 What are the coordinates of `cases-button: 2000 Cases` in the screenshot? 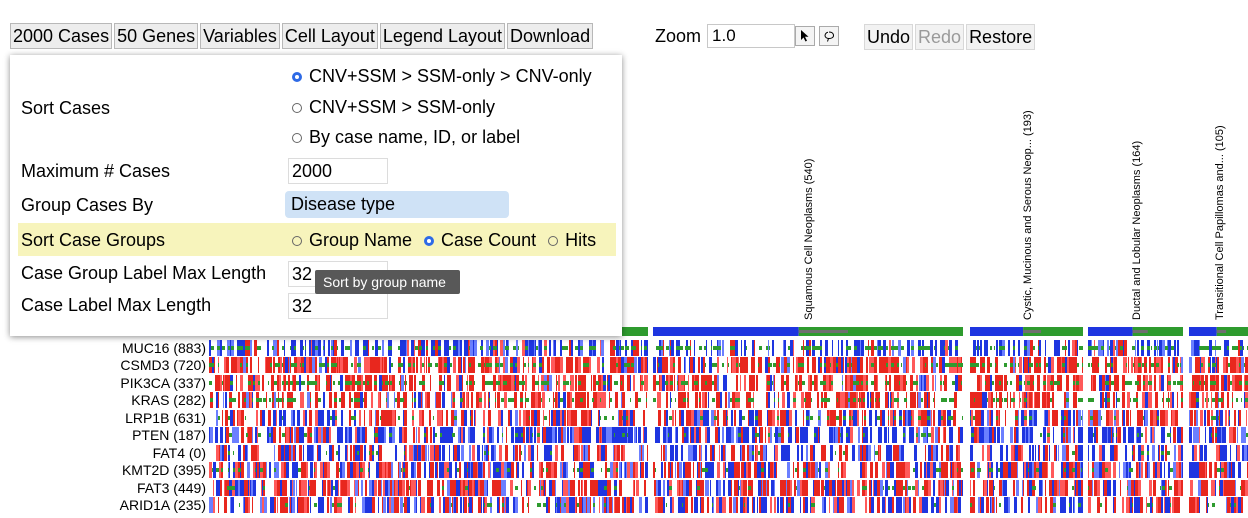 It's located at (61, 36).